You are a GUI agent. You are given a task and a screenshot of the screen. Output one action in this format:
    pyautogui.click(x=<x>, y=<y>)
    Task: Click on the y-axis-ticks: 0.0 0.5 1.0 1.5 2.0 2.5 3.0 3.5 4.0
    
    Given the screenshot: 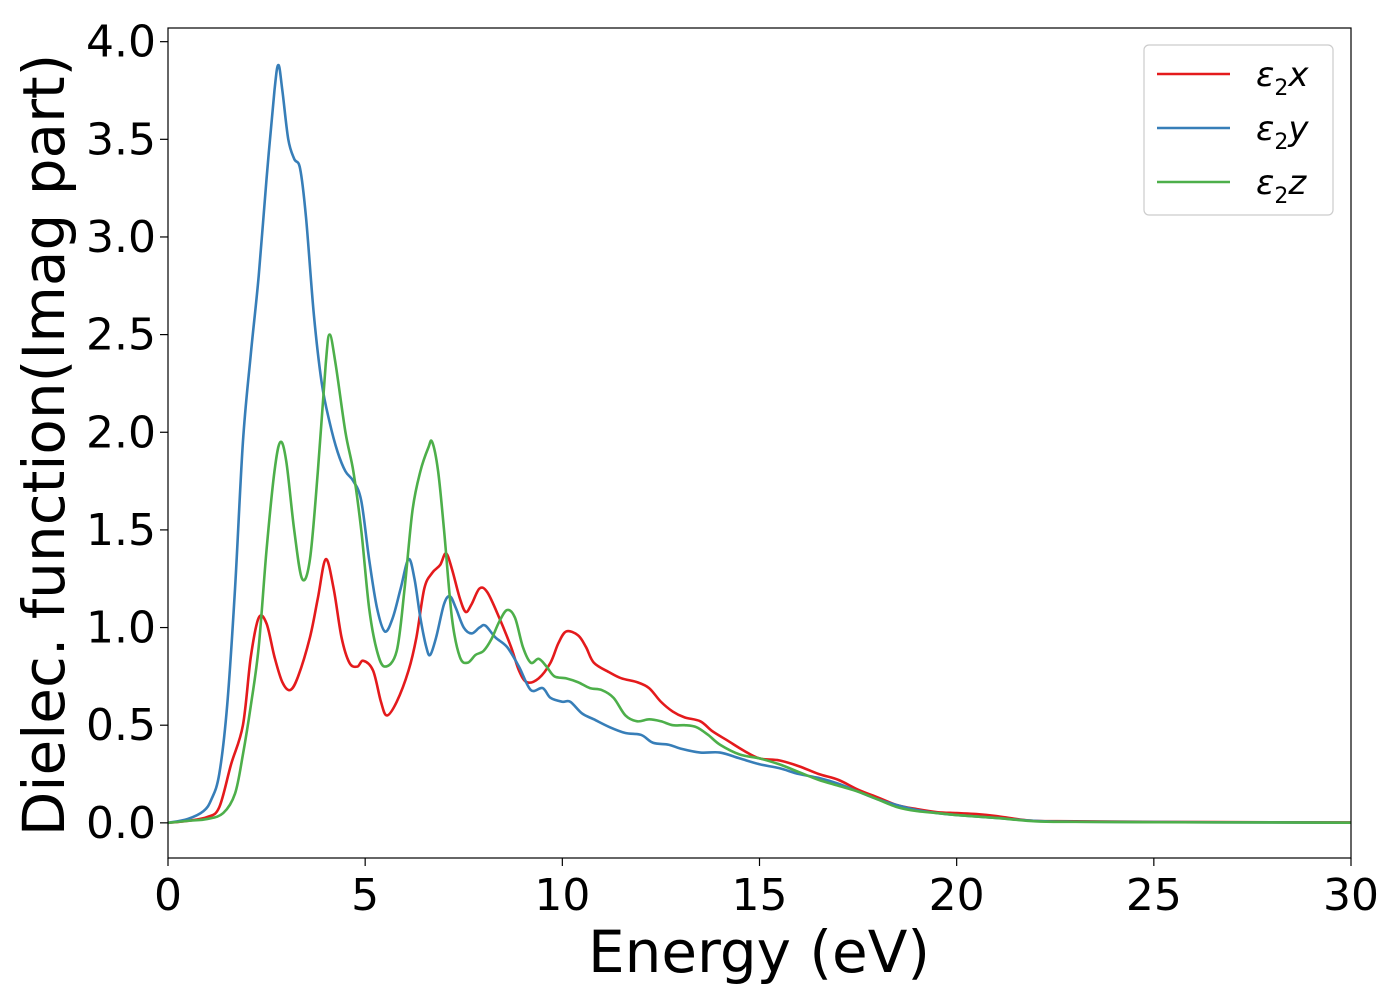 What is the action you would take?
    pyautogui.click(x=127, y=433)
    